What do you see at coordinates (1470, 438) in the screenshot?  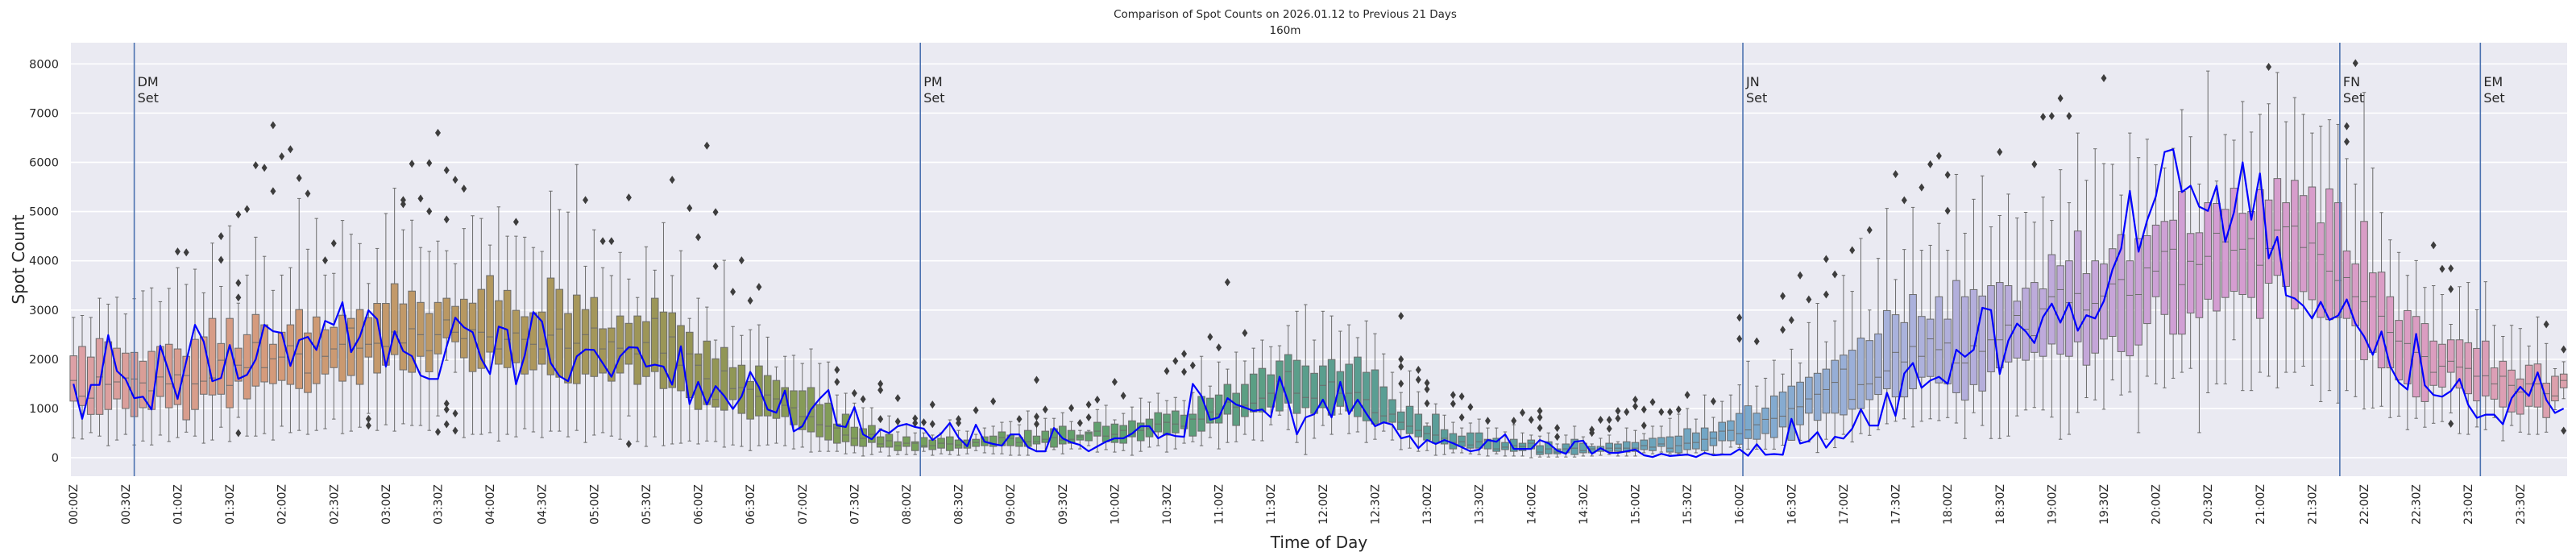 I see `box-13:25Z` at bounding box center [1470, 438].